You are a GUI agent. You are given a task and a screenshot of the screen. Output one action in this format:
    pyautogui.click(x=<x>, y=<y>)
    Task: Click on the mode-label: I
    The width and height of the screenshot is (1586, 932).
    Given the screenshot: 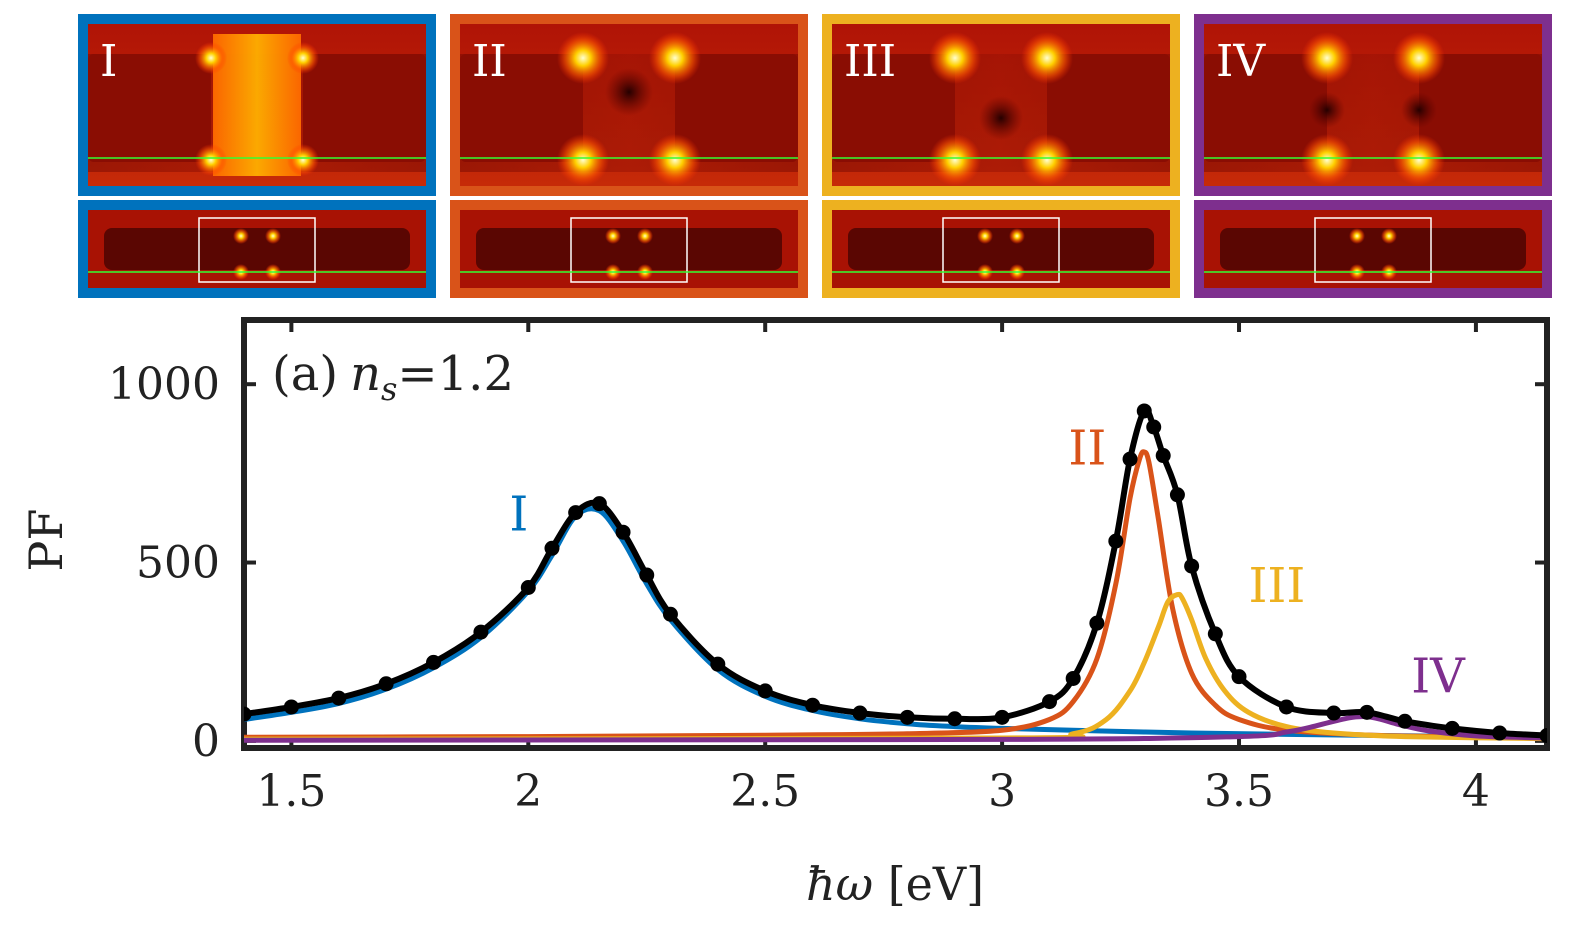 What is the action you would take?
    pyautogui.click(x=108, y=61)
    